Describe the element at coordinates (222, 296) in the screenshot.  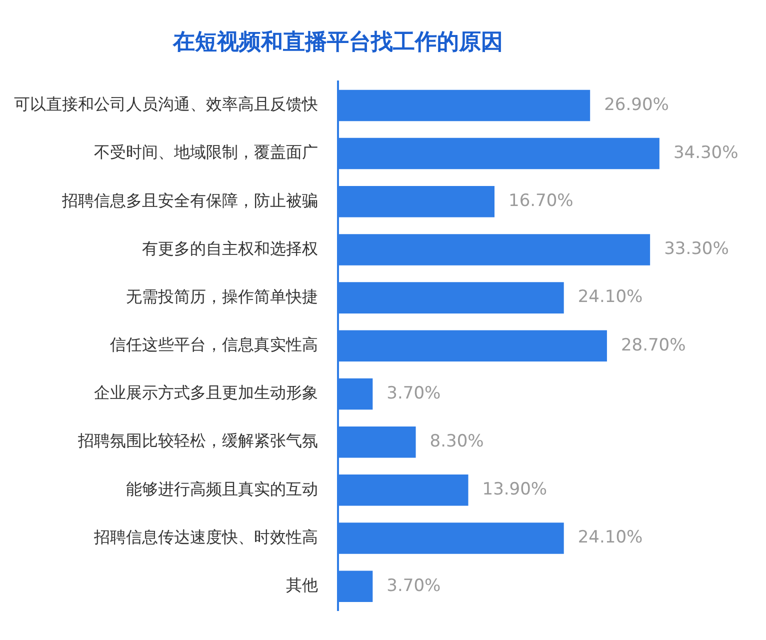
I see `y-tick-label: 无需投简历，操作简单快捷` at that location.